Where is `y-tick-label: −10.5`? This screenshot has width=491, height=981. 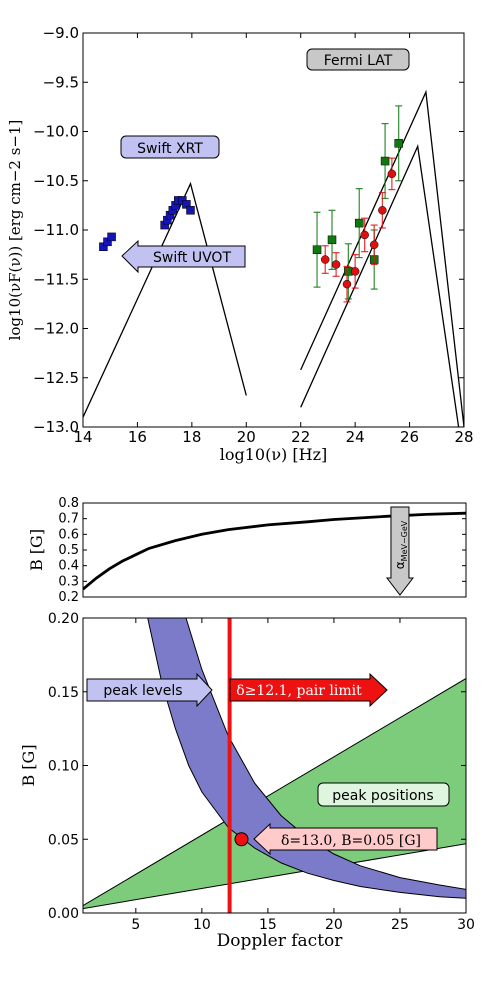 y-tick-label: −10.5 is located at coordinates (56, 181).